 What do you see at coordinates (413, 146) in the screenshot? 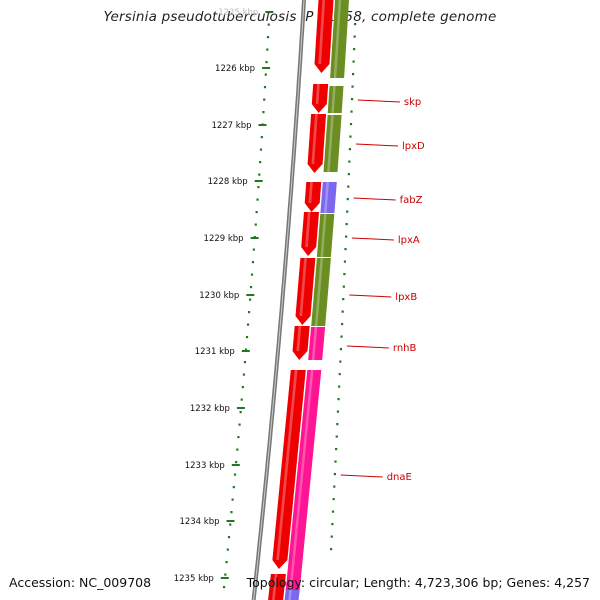
I see `gene-label-lpxD: lpxD` at bounding box center [413, 146].